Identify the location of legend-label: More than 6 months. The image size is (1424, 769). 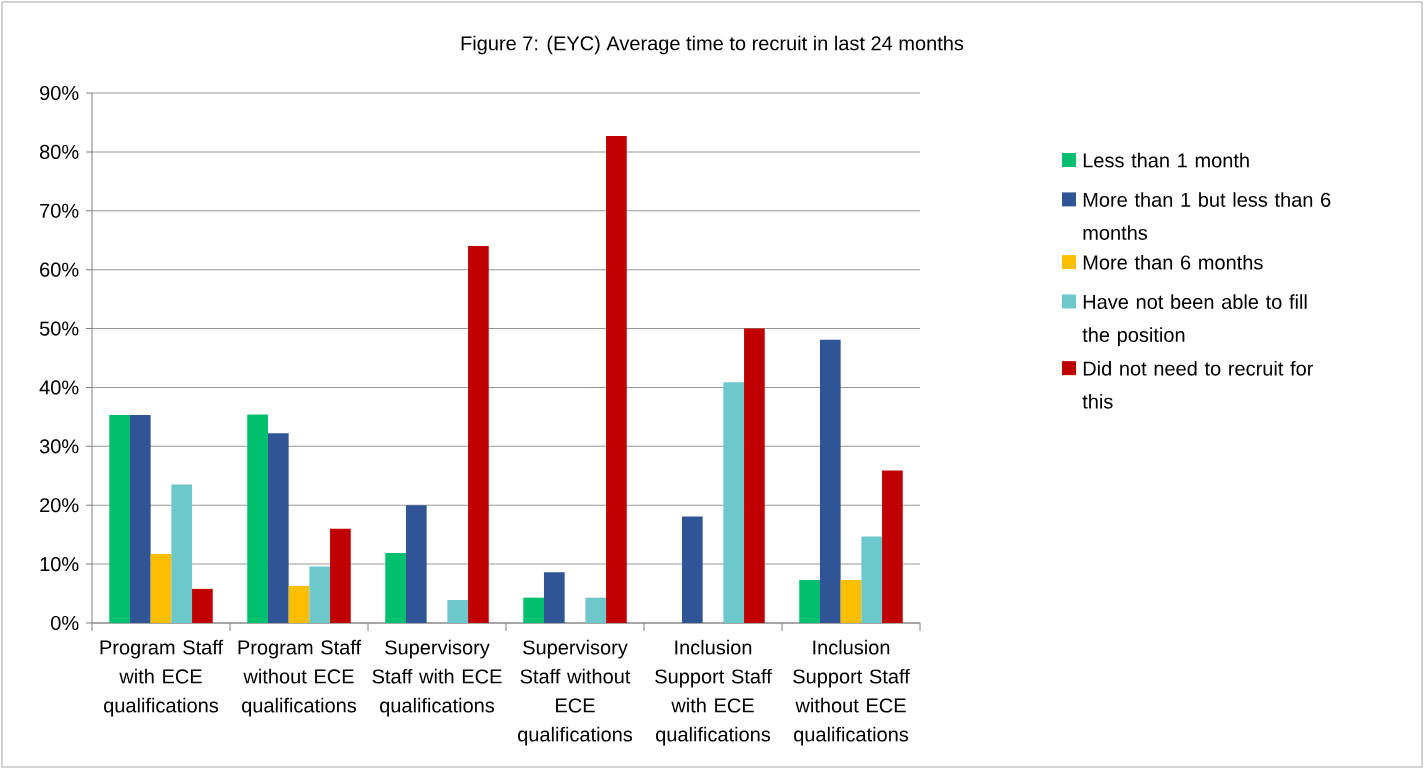
(1173, 262).